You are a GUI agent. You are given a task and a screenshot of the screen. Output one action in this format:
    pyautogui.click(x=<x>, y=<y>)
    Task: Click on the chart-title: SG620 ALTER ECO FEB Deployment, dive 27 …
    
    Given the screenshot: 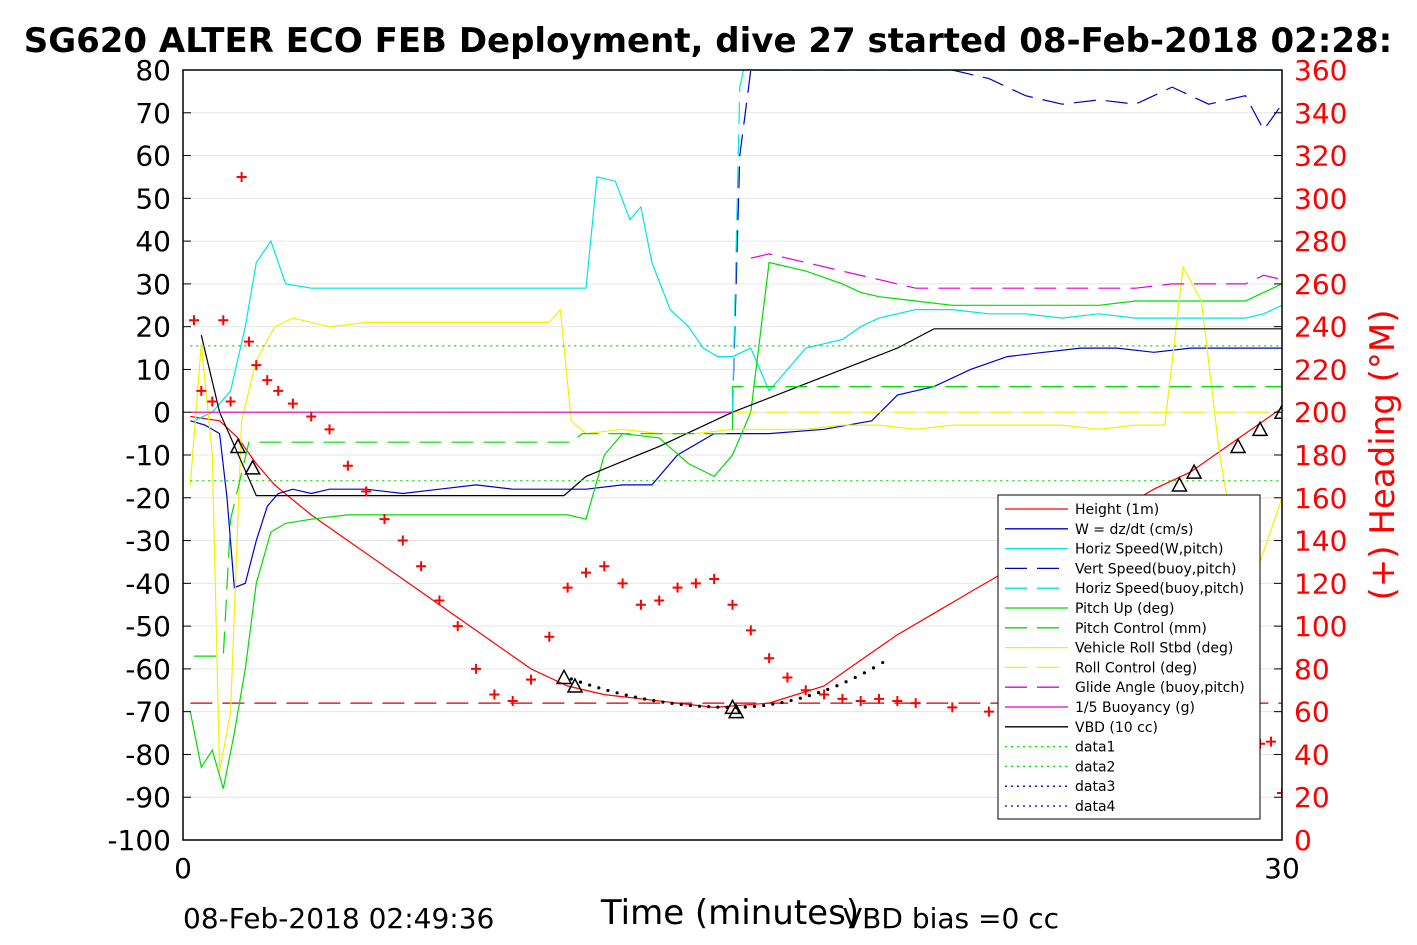 What is the action you would take?
    pyautogui.click(x=708, y=41)
    